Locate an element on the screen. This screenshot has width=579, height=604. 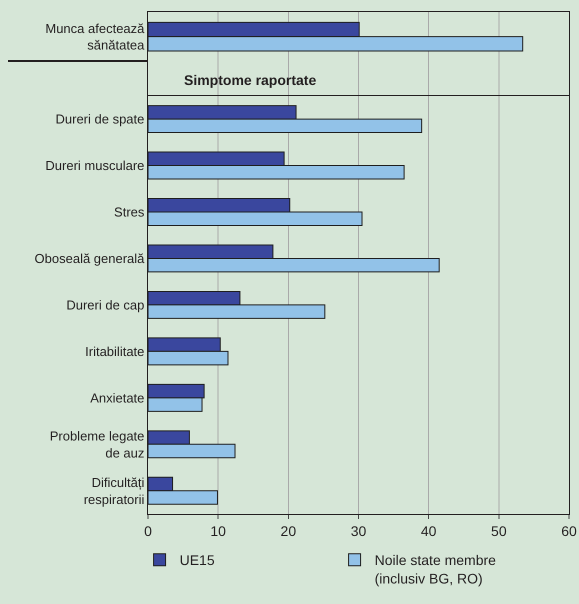
y-tick-label: Dureri de spate is located at coordinates (100, 119).